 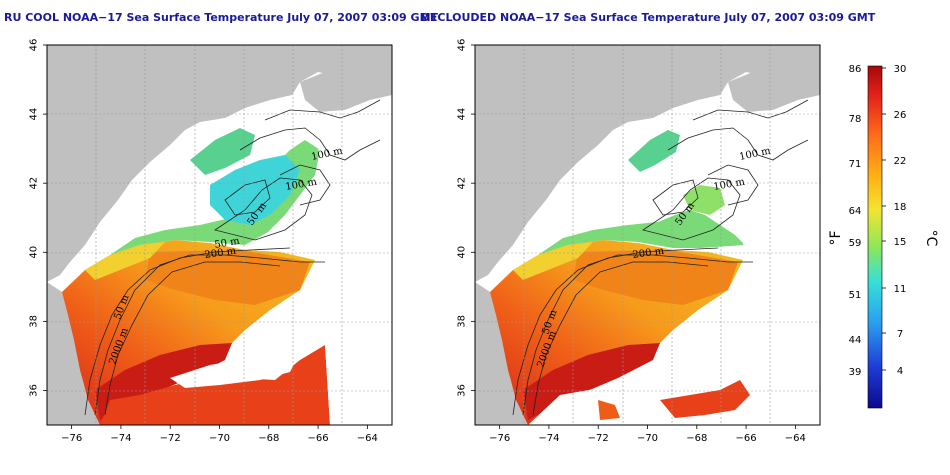 What do you see at coordinates (855, 221) in the screenshot?
I see `colorbar-f-ticks: 86 78 71 64 59 51 44 39` at bounding box center [855, 221].